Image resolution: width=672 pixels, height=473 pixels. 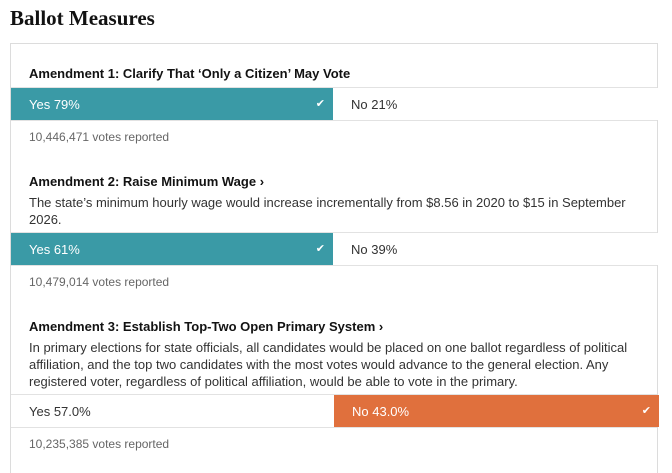 I want to click on result-bar: Yes 79% ✔ No 21%, so click(x=335, y=104).